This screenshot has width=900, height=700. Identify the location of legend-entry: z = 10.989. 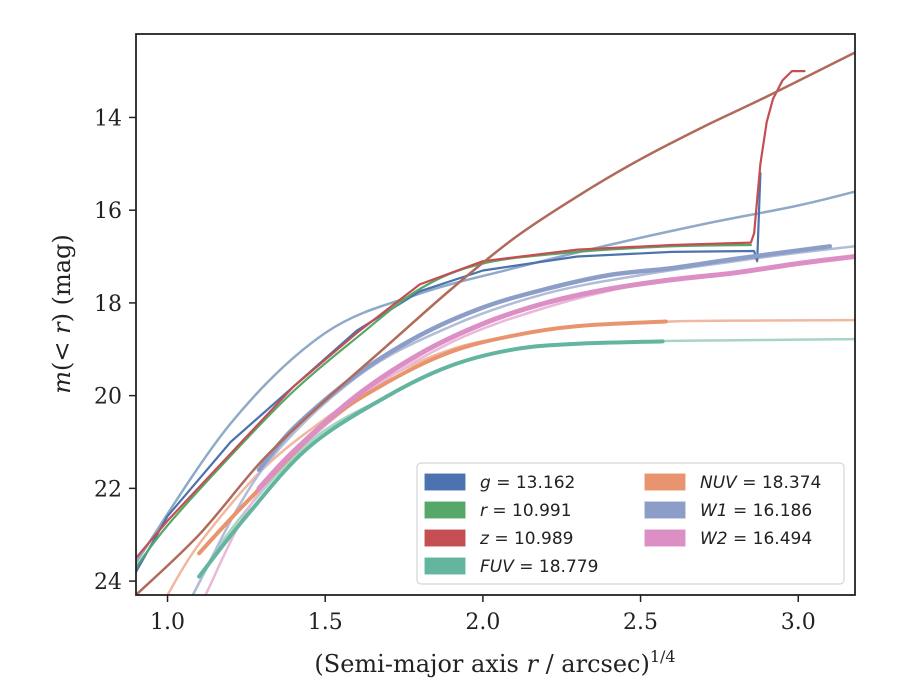
(526, 539).